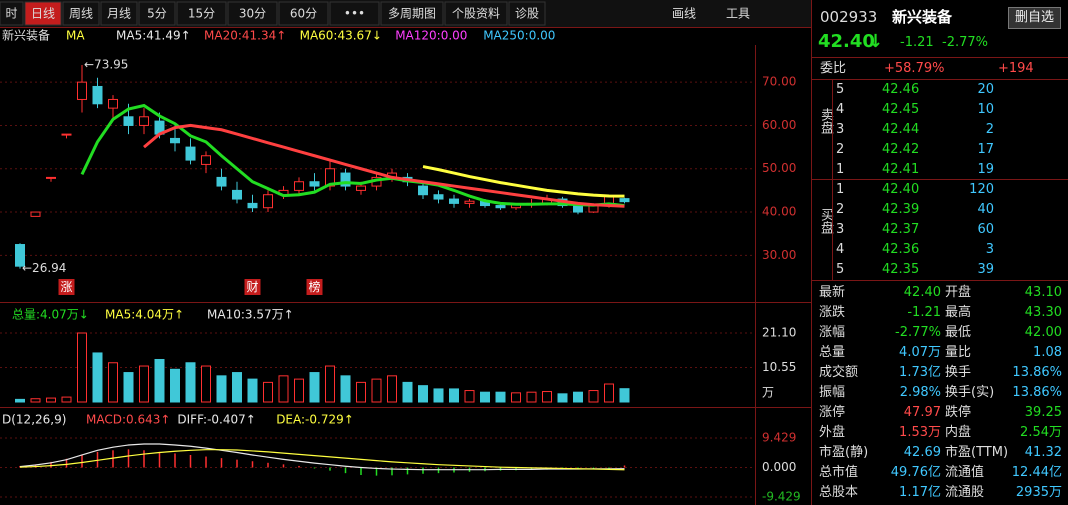 This screenshot has height=505, width=1068. Describe the element at coordinates (684, 14) in the screenshot. I see `tool-button: 画线` at that location.